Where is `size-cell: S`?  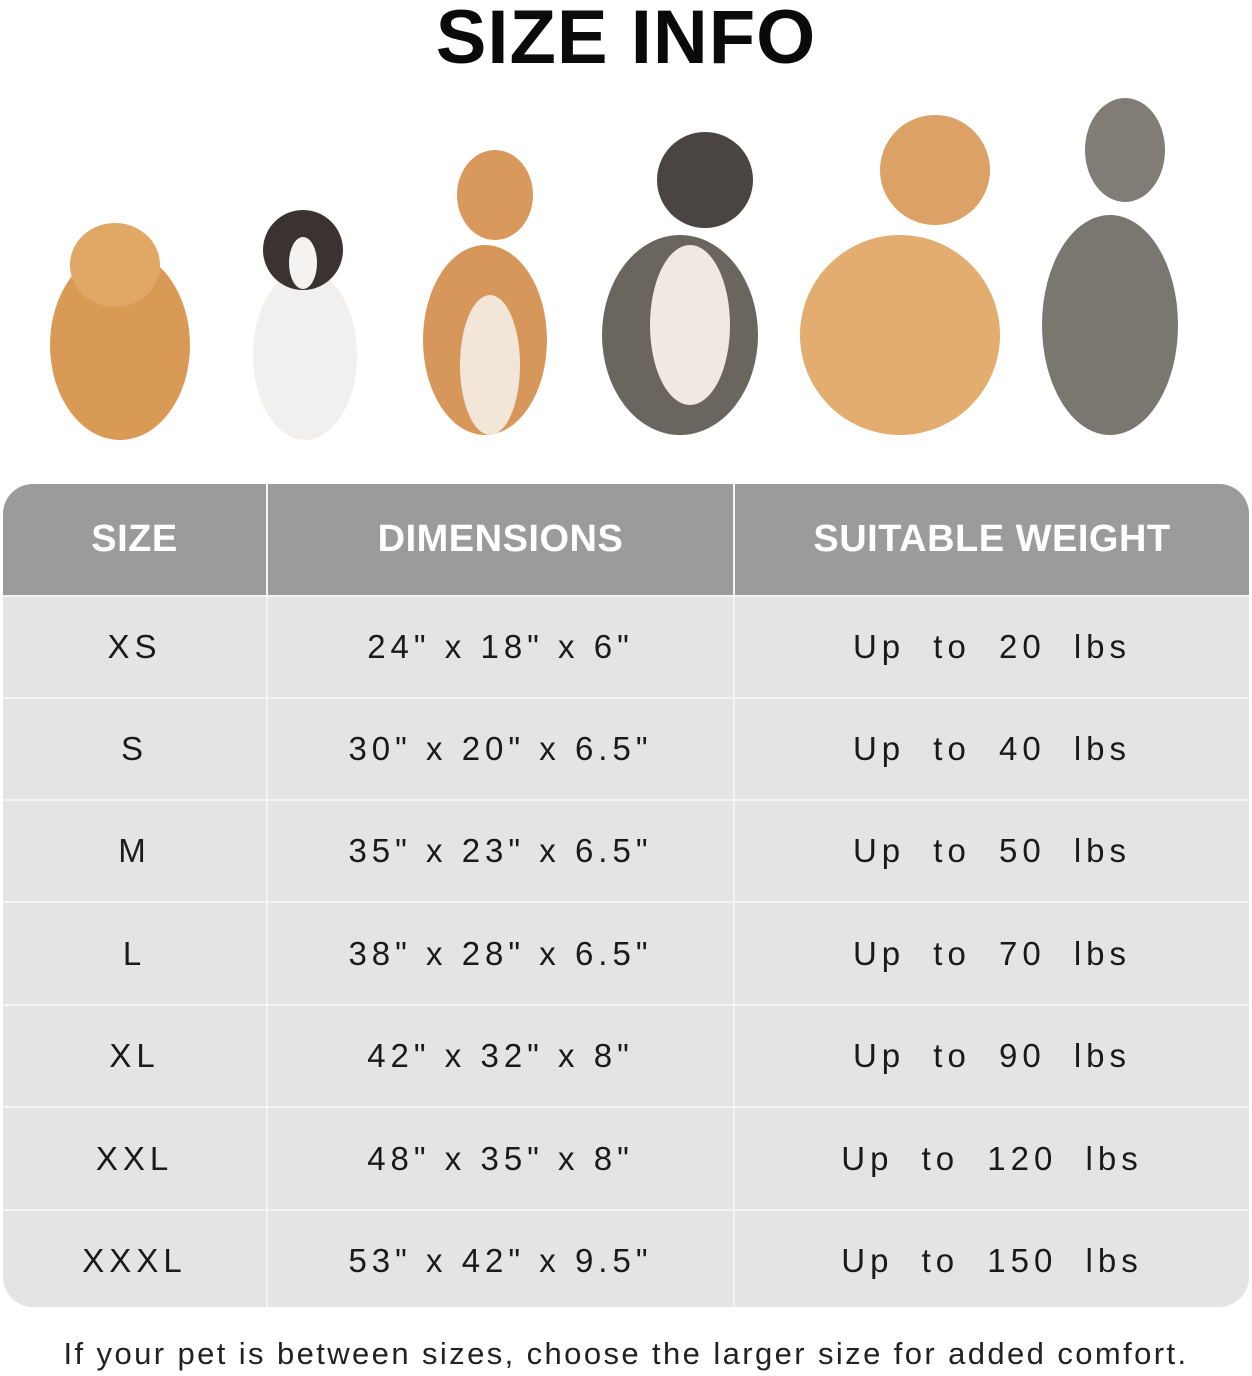 size-cell: S is located at coordinates (135, 749).